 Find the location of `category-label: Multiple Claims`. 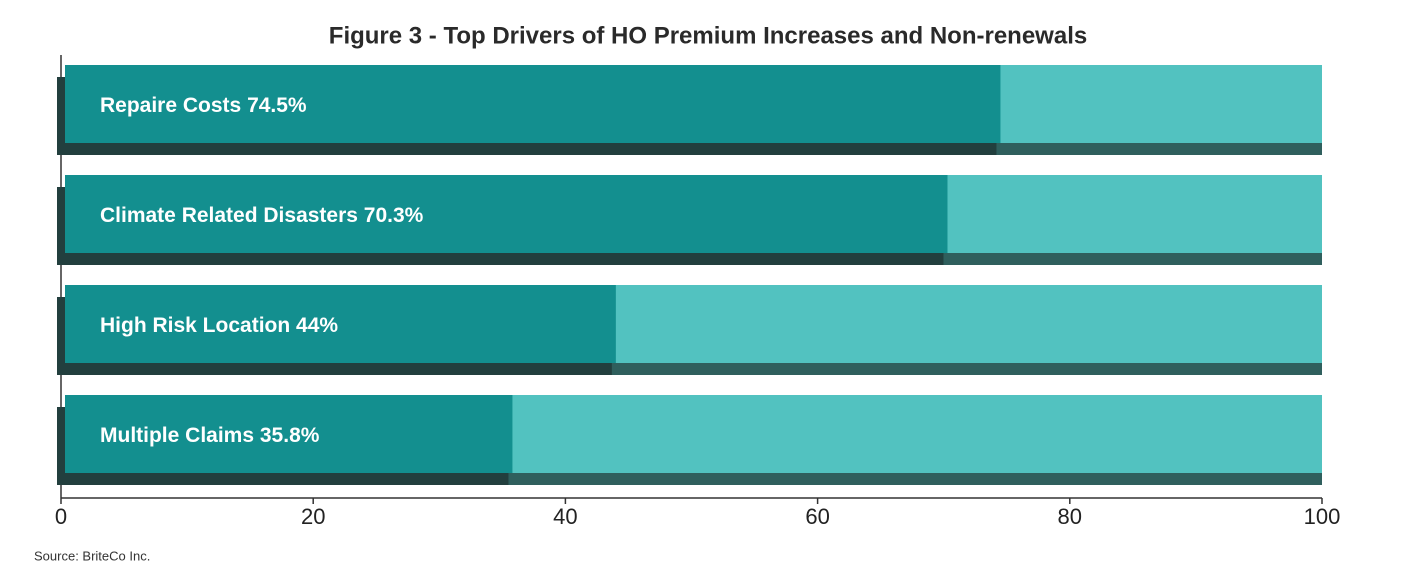

category-label: Multiple Claims is located at coordinates (177, 435).